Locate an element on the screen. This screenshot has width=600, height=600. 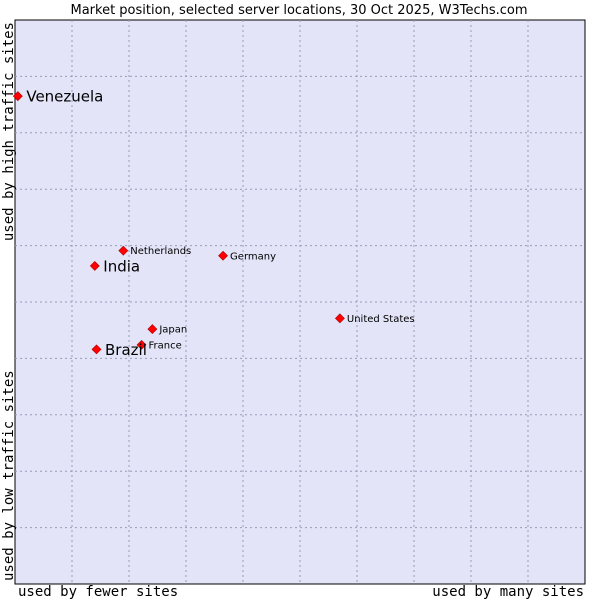
label-germany: Germany is located at coordinates (253, 256).